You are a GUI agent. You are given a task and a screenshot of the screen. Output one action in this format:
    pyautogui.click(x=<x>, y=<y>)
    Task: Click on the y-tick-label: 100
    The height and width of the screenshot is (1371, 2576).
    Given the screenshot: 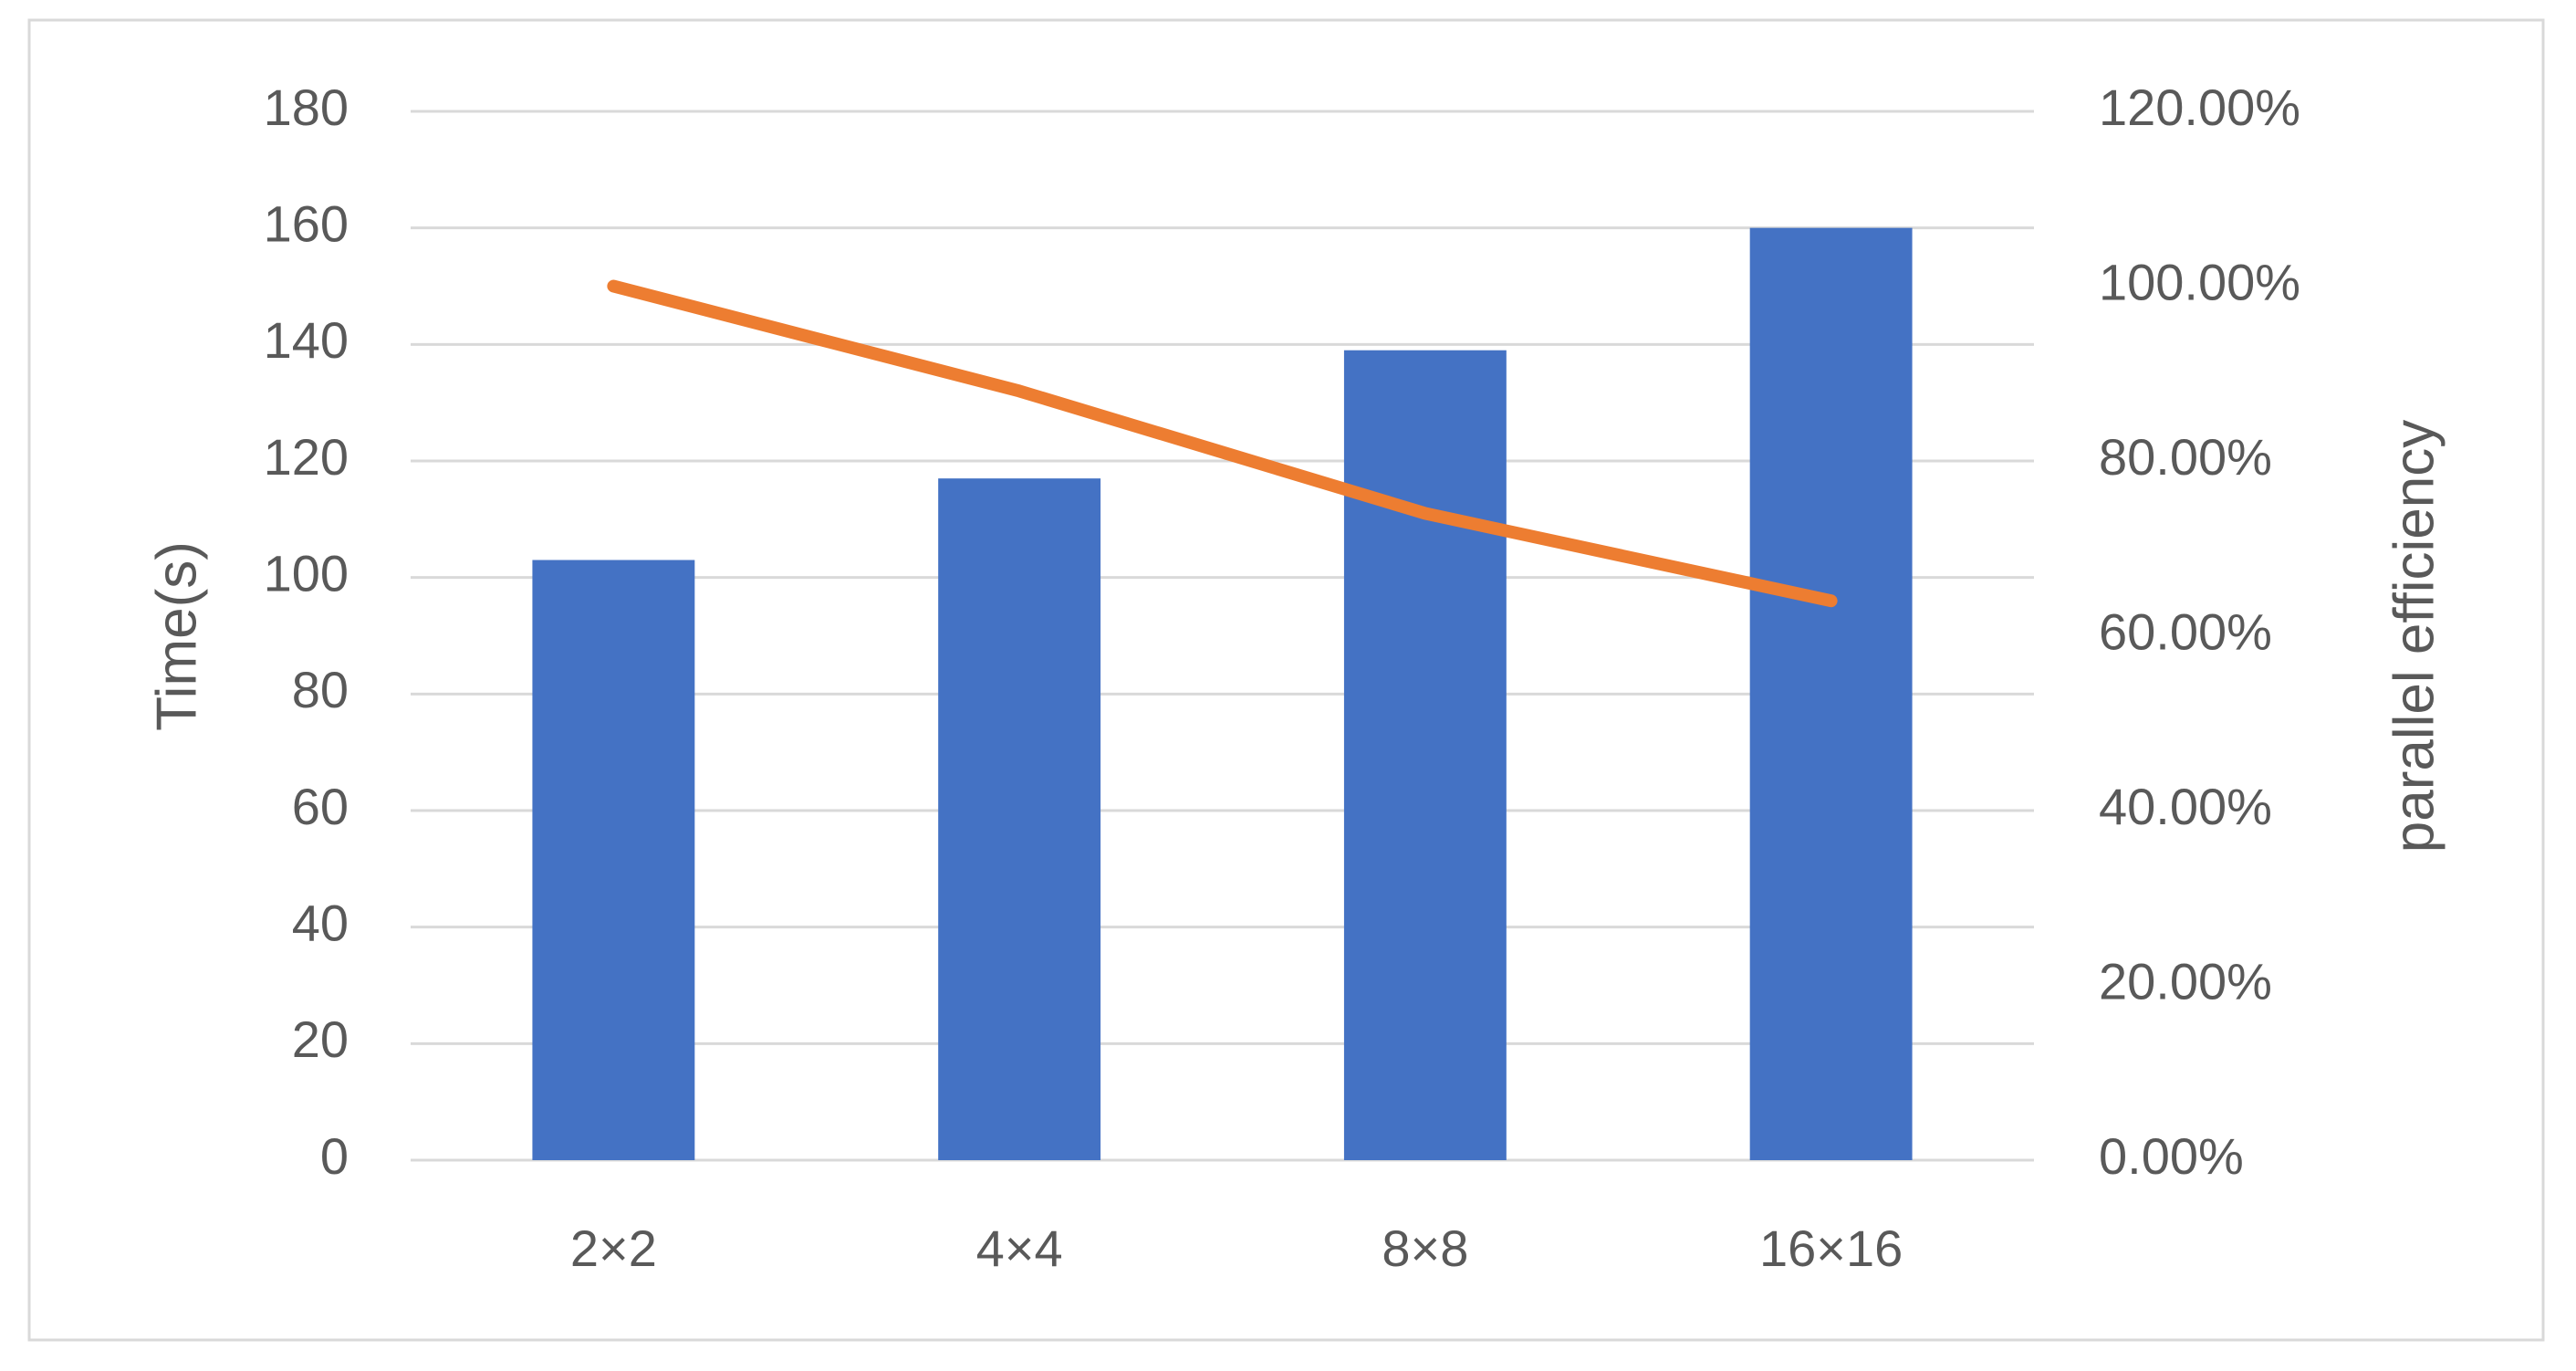 What is the action you would take?
    pyautogui.click(x=306, y=573)
    